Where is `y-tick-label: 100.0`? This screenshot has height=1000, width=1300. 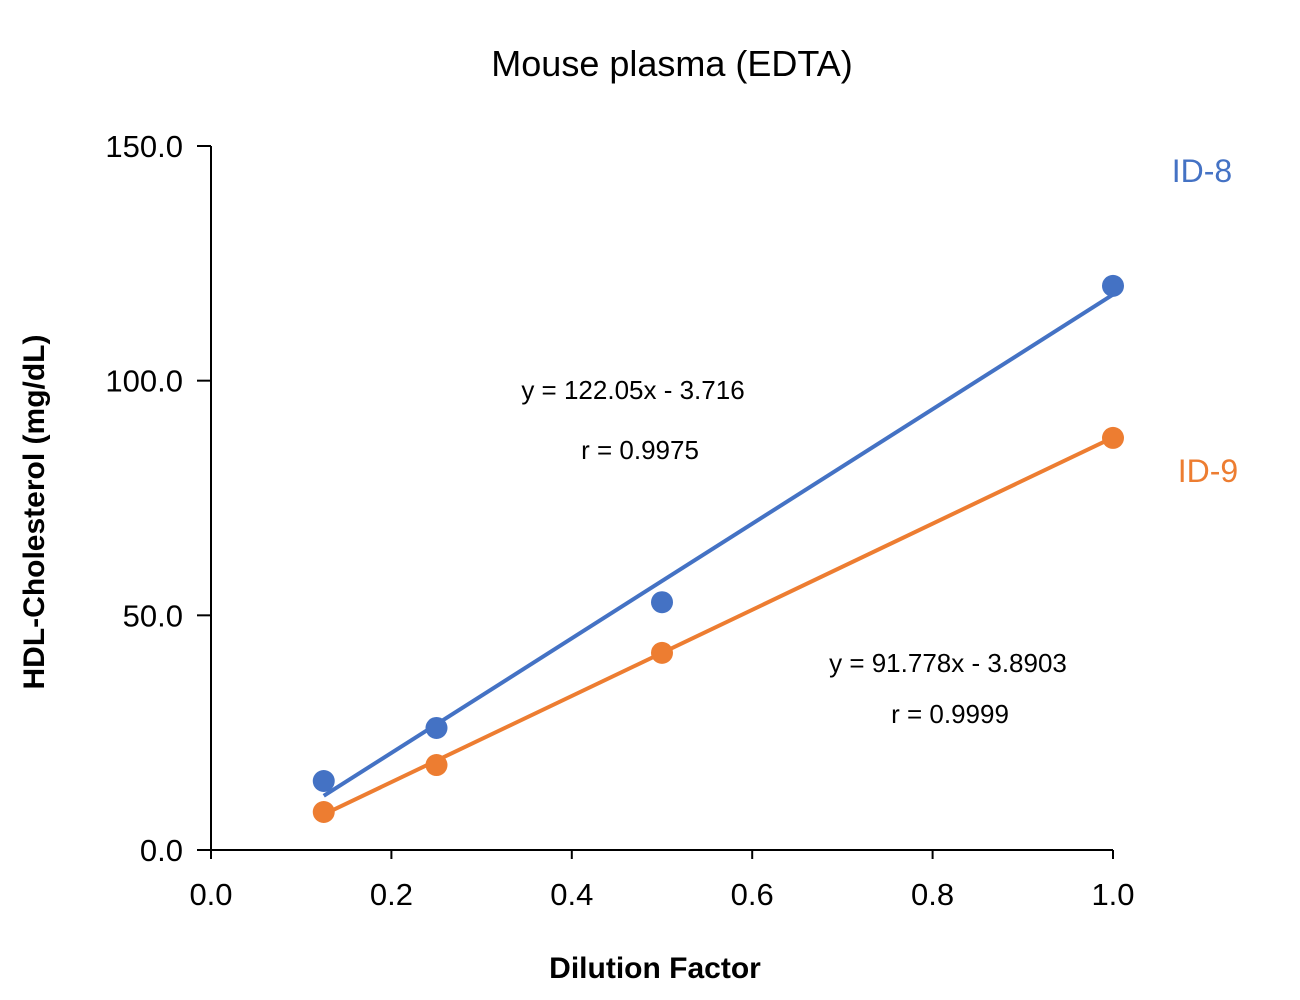
y-tick-label: 100.0 is located at coordinates (144, 381).